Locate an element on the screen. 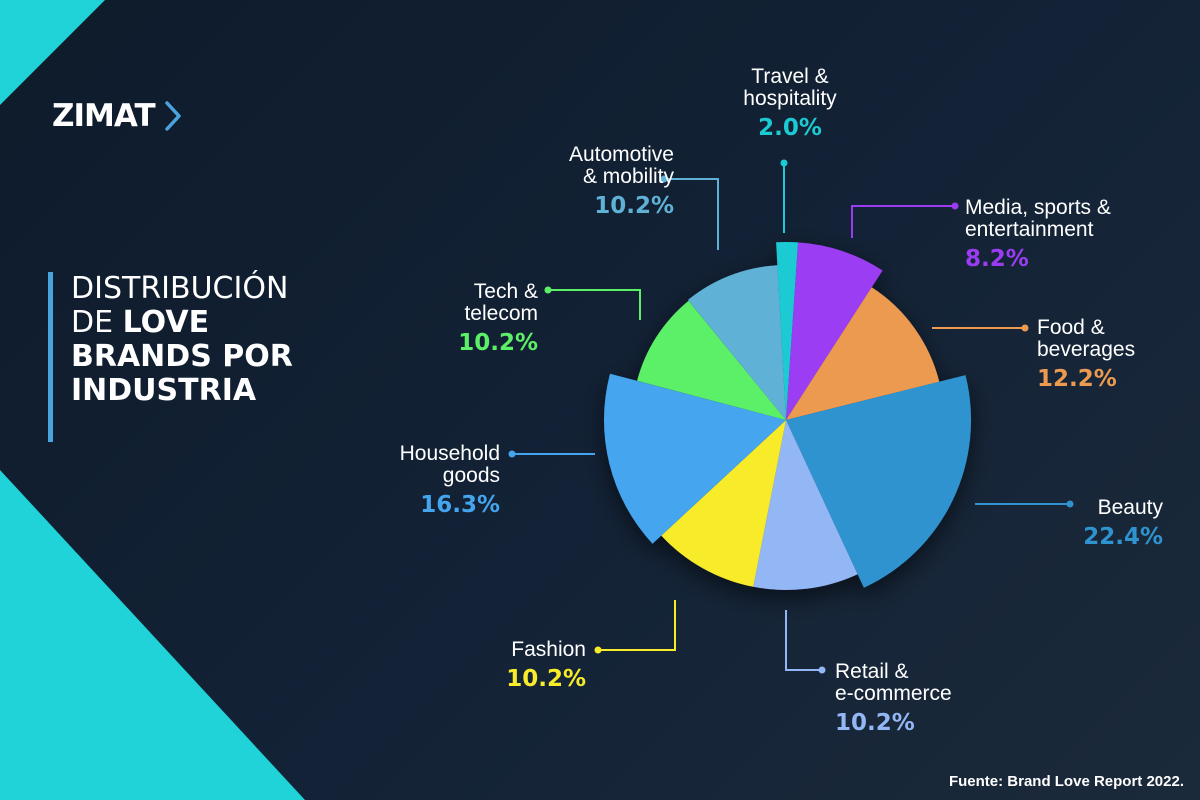  slice-label-line: Media, sports & is located at coordinates (1038, 207).